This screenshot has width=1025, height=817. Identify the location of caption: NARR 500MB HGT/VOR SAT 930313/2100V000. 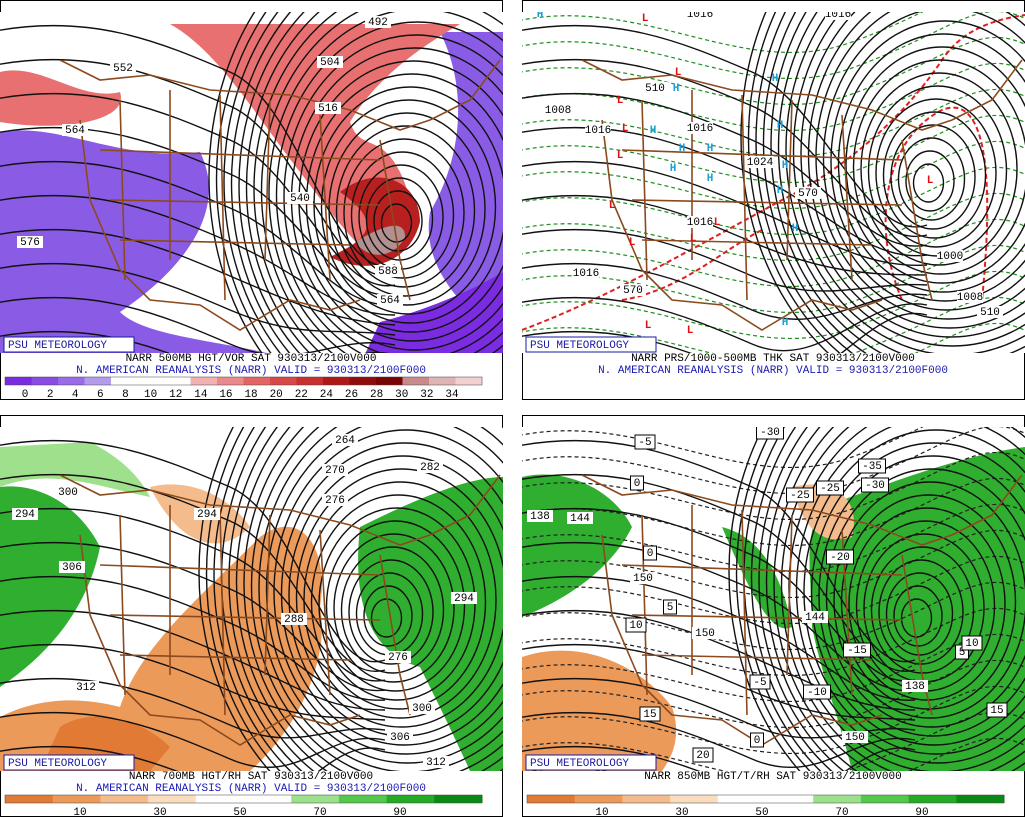
(251, 359).